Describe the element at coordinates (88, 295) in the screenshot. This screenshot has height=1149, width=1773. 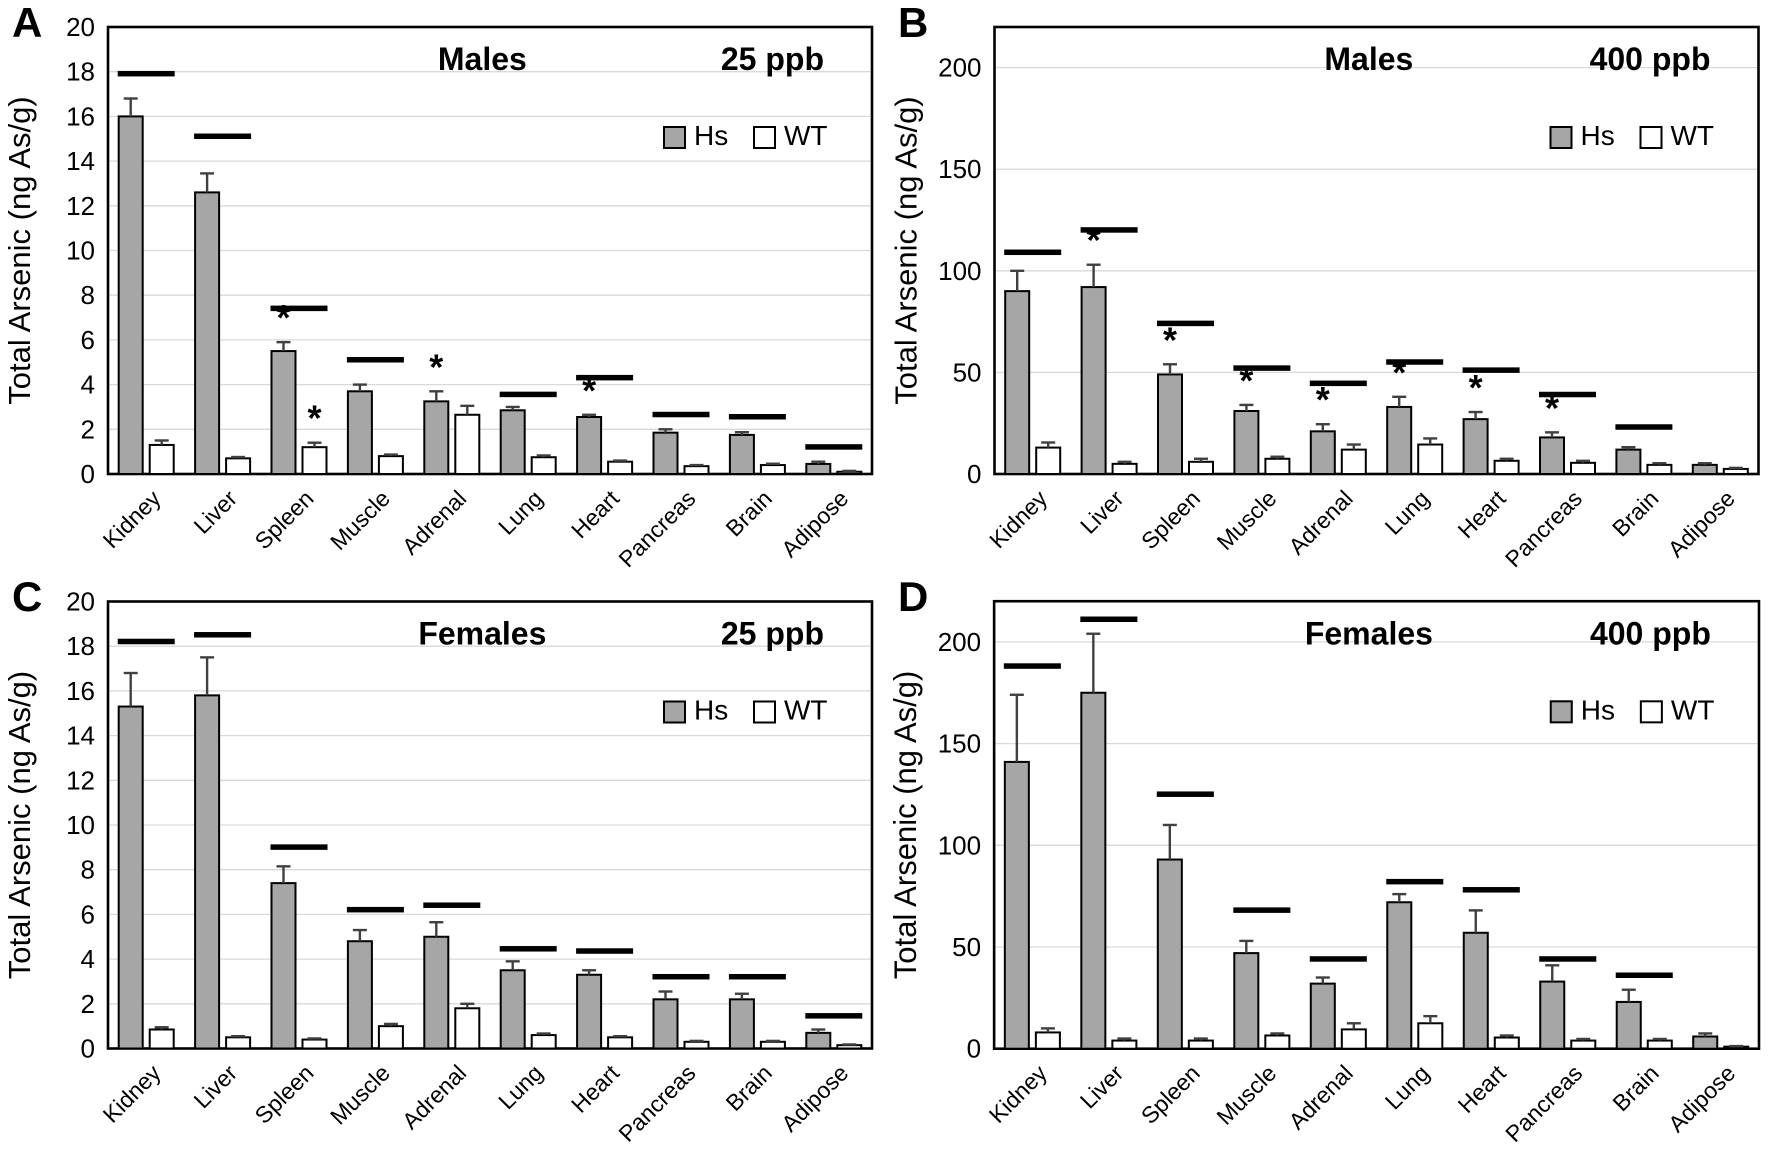
I see `y-tick-label-8: 8` at that location.